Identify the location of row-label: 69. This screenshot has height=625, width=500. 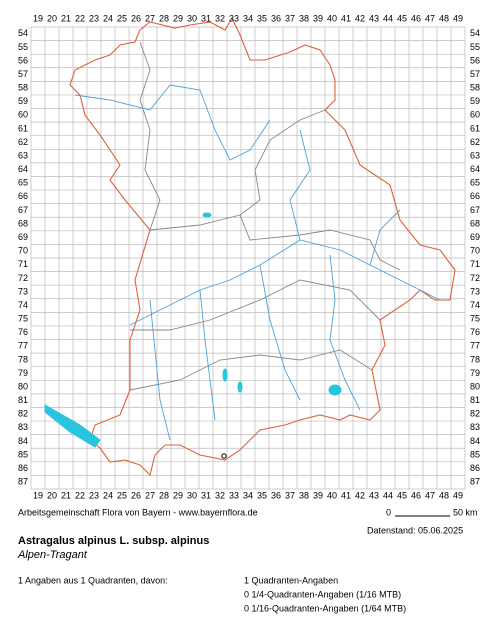
(475, 237).